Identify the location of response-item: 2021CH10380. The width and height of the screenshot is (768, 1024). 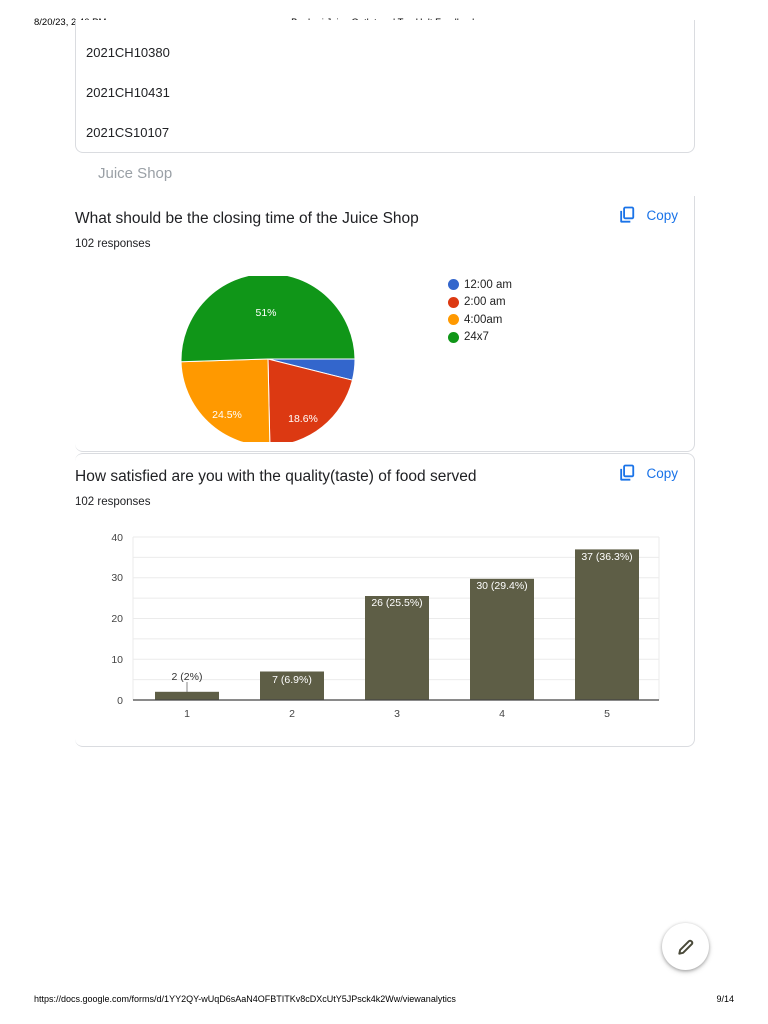
(128, 52).